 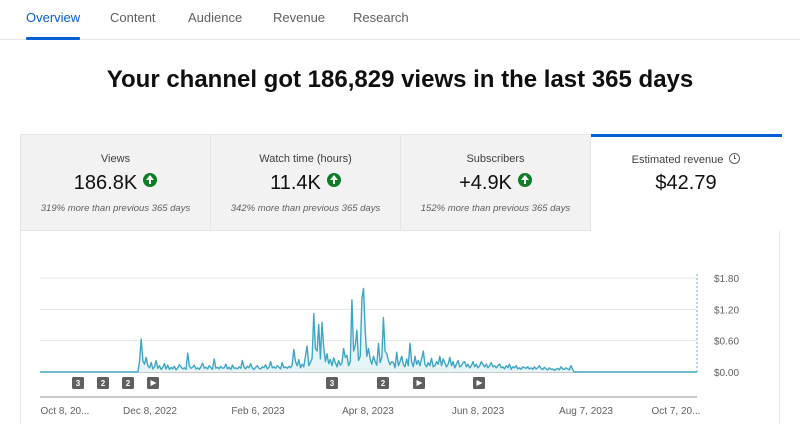 I want to click on y-tick-label: $1.20, so click(x=726, y=310).